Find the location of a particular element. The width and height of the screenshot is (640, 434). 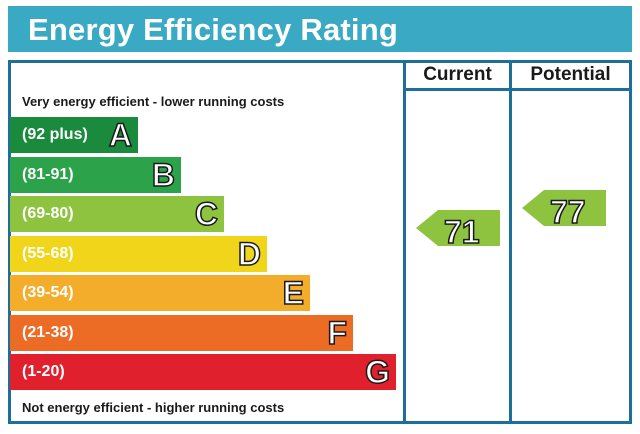

band-letter: E is located at coordinates (293, 293).